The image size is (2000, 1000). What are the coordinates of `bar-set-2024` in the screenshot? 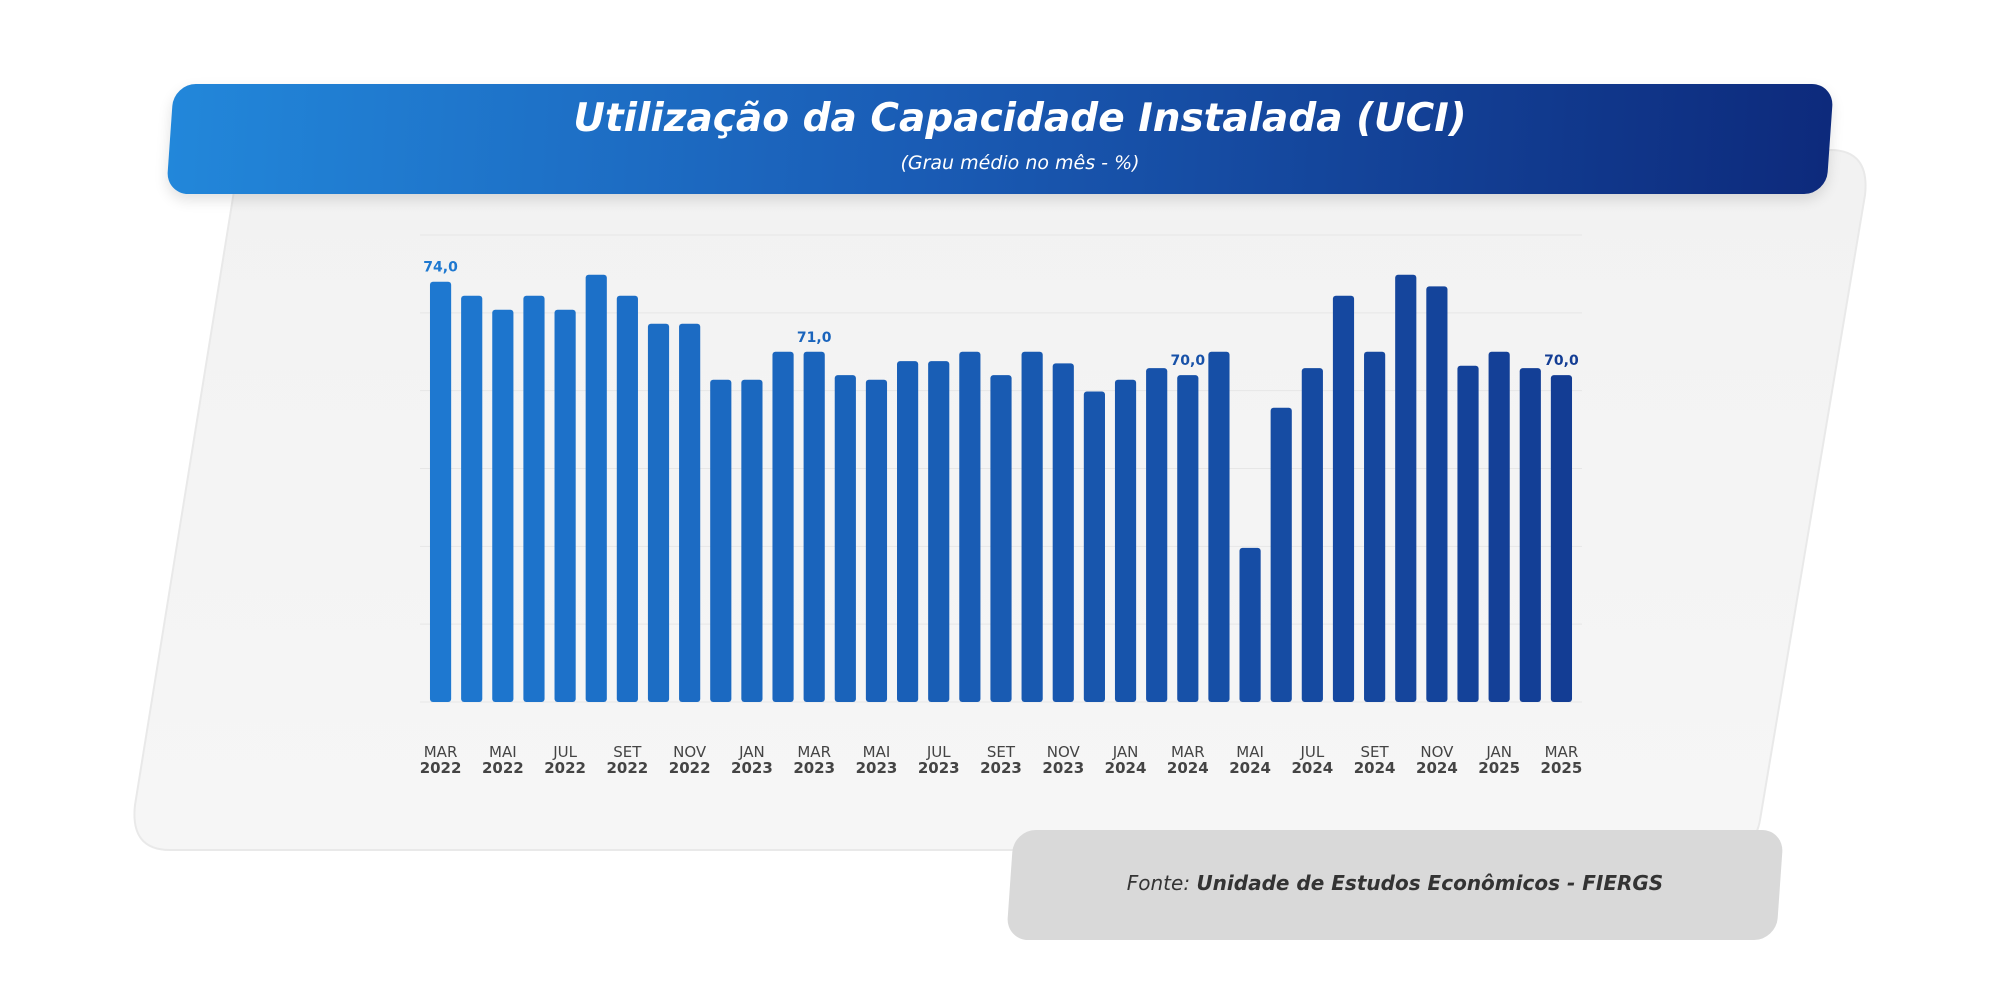 It's located at (1375, 526).